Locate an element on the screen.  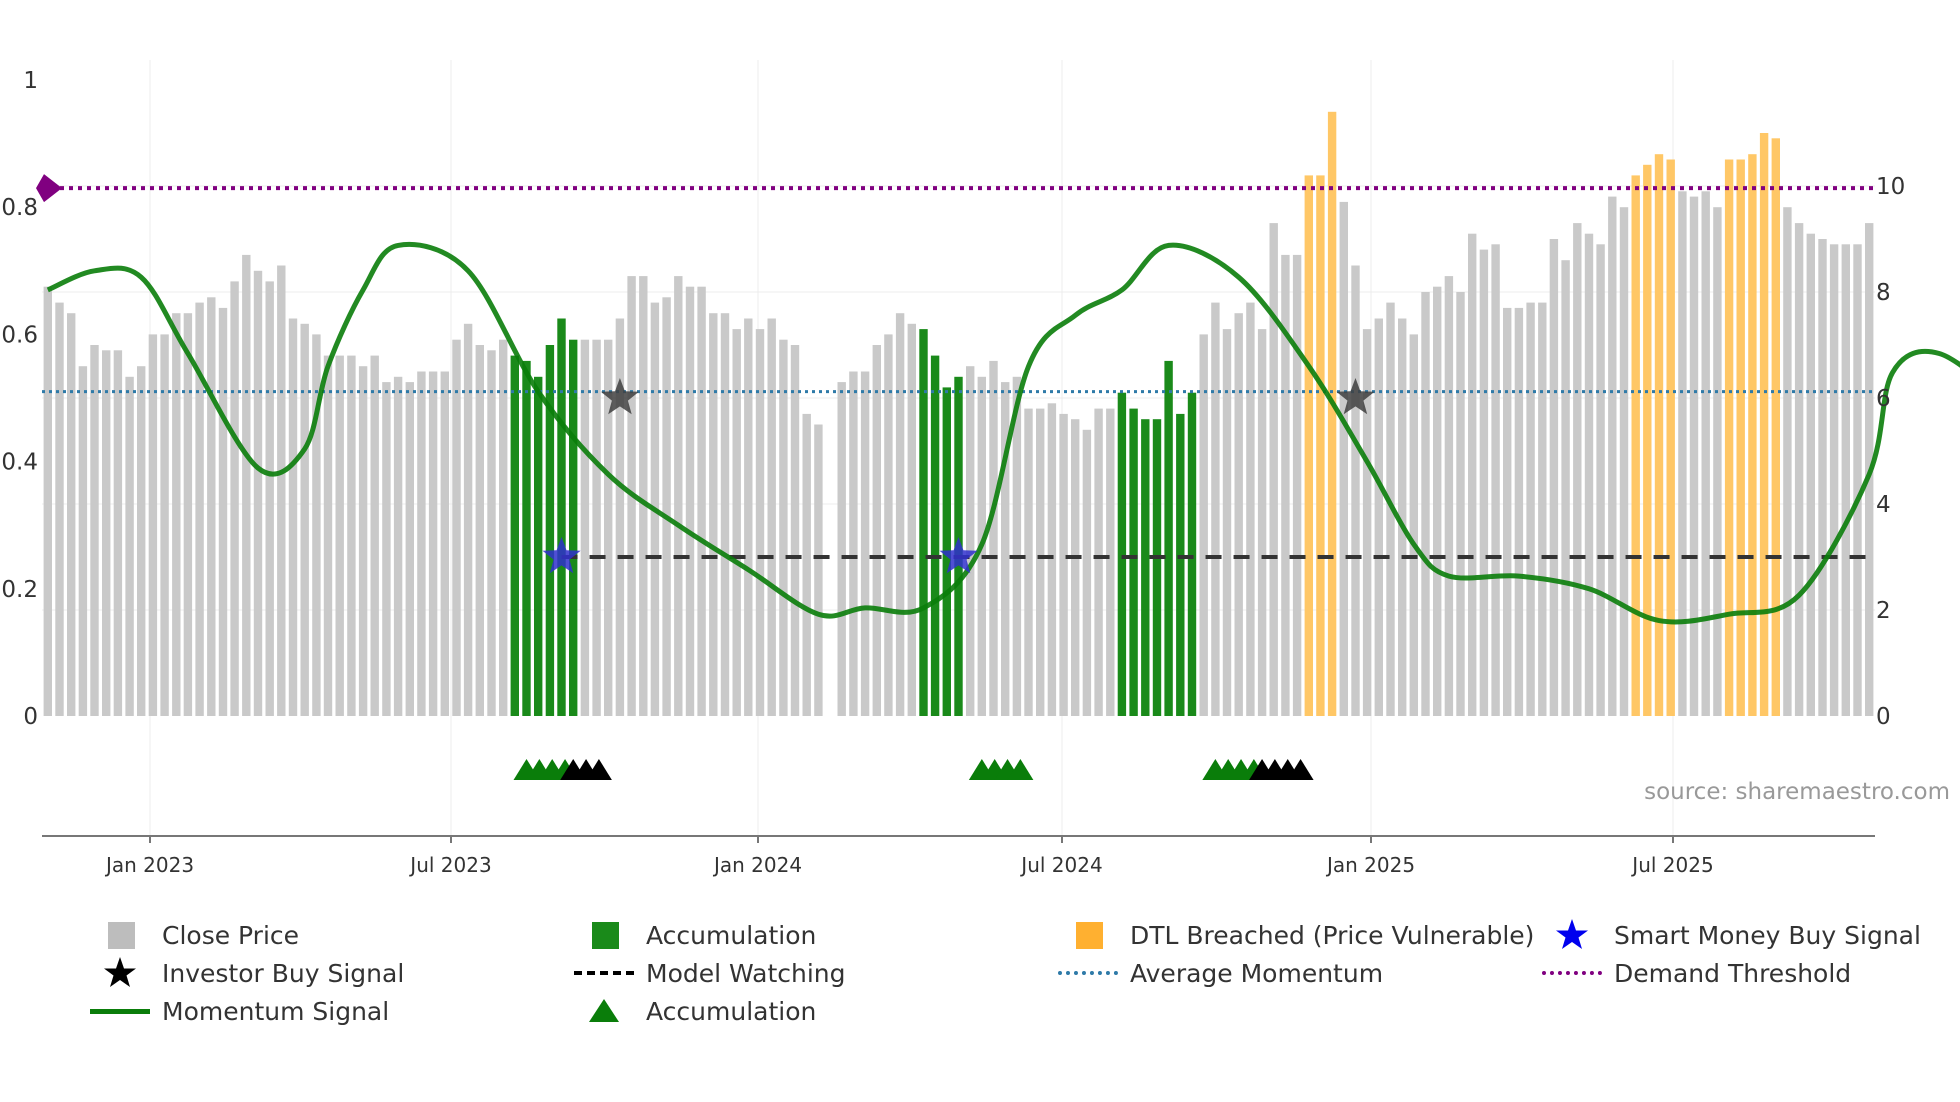
legend-label: Model Watching is located at coordinates (746, 973).